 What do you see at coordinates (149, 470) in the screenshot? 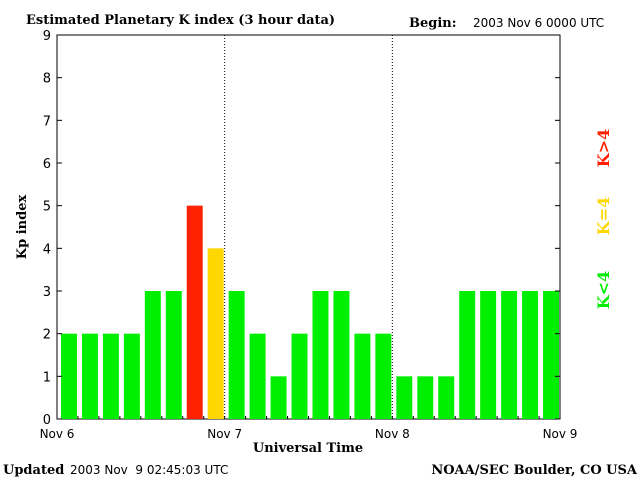
I see `updated-value: 2003 Nov 9 02:45:03 UTC` at bounding box center [149, 470].